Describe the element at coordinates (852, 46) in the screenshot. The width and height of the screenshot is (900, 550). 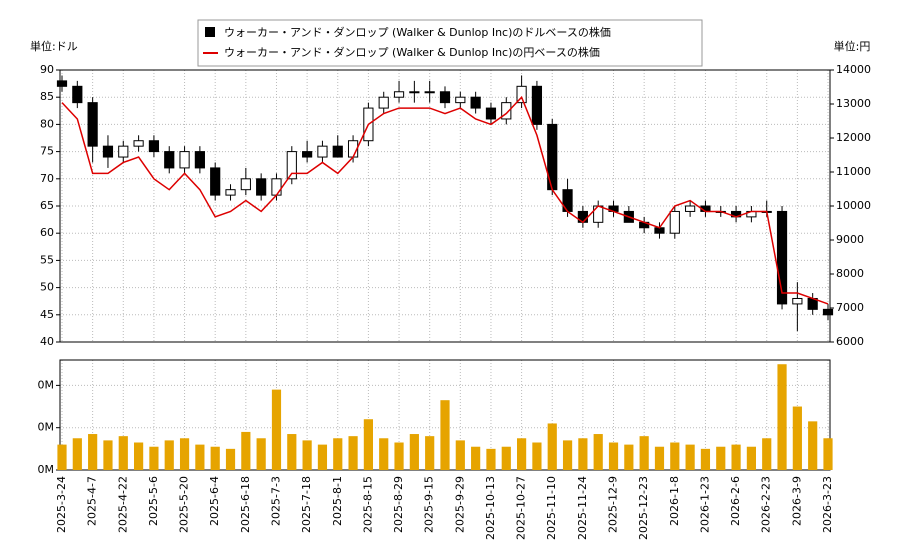
I see `y2-unit: 単位:円` at that location.